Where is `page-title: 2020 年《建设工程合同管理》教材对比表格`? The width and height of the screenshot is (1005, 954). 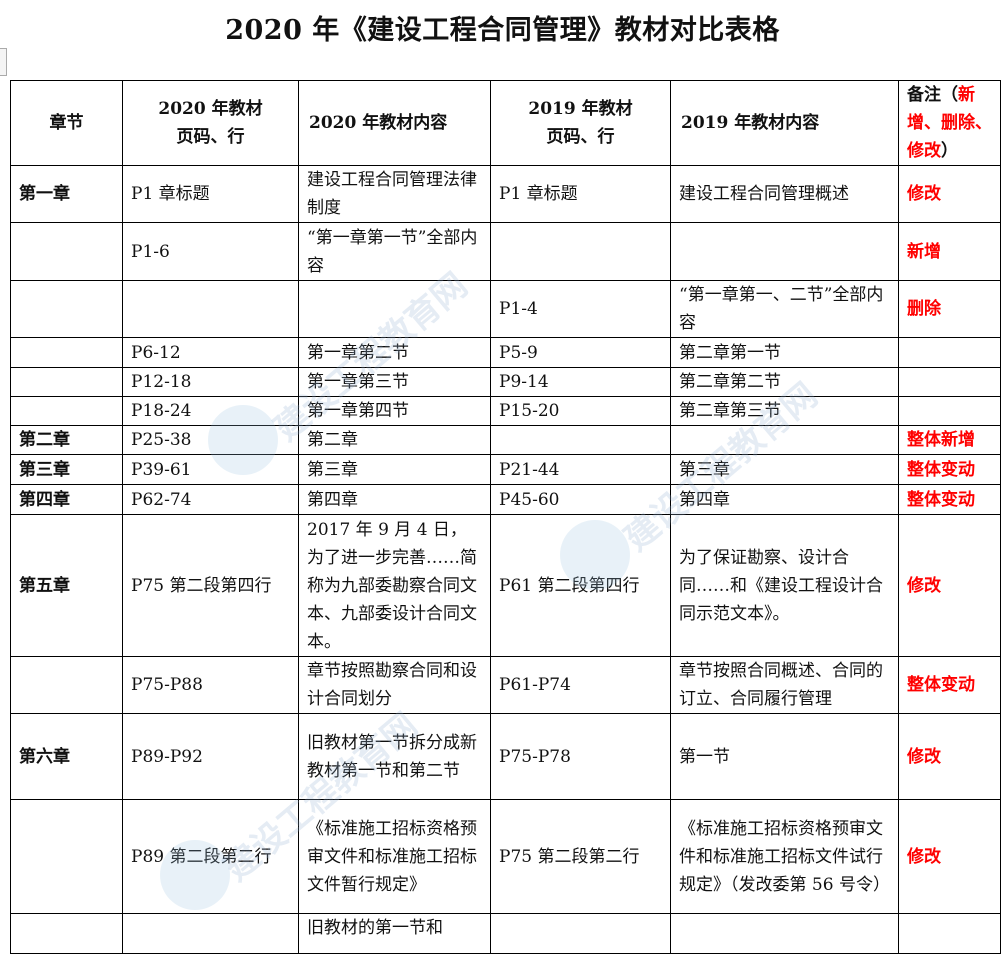 page-title: 2020 年《建设工程合同管理》教材对比表格 is located at coordinates (502, 30).